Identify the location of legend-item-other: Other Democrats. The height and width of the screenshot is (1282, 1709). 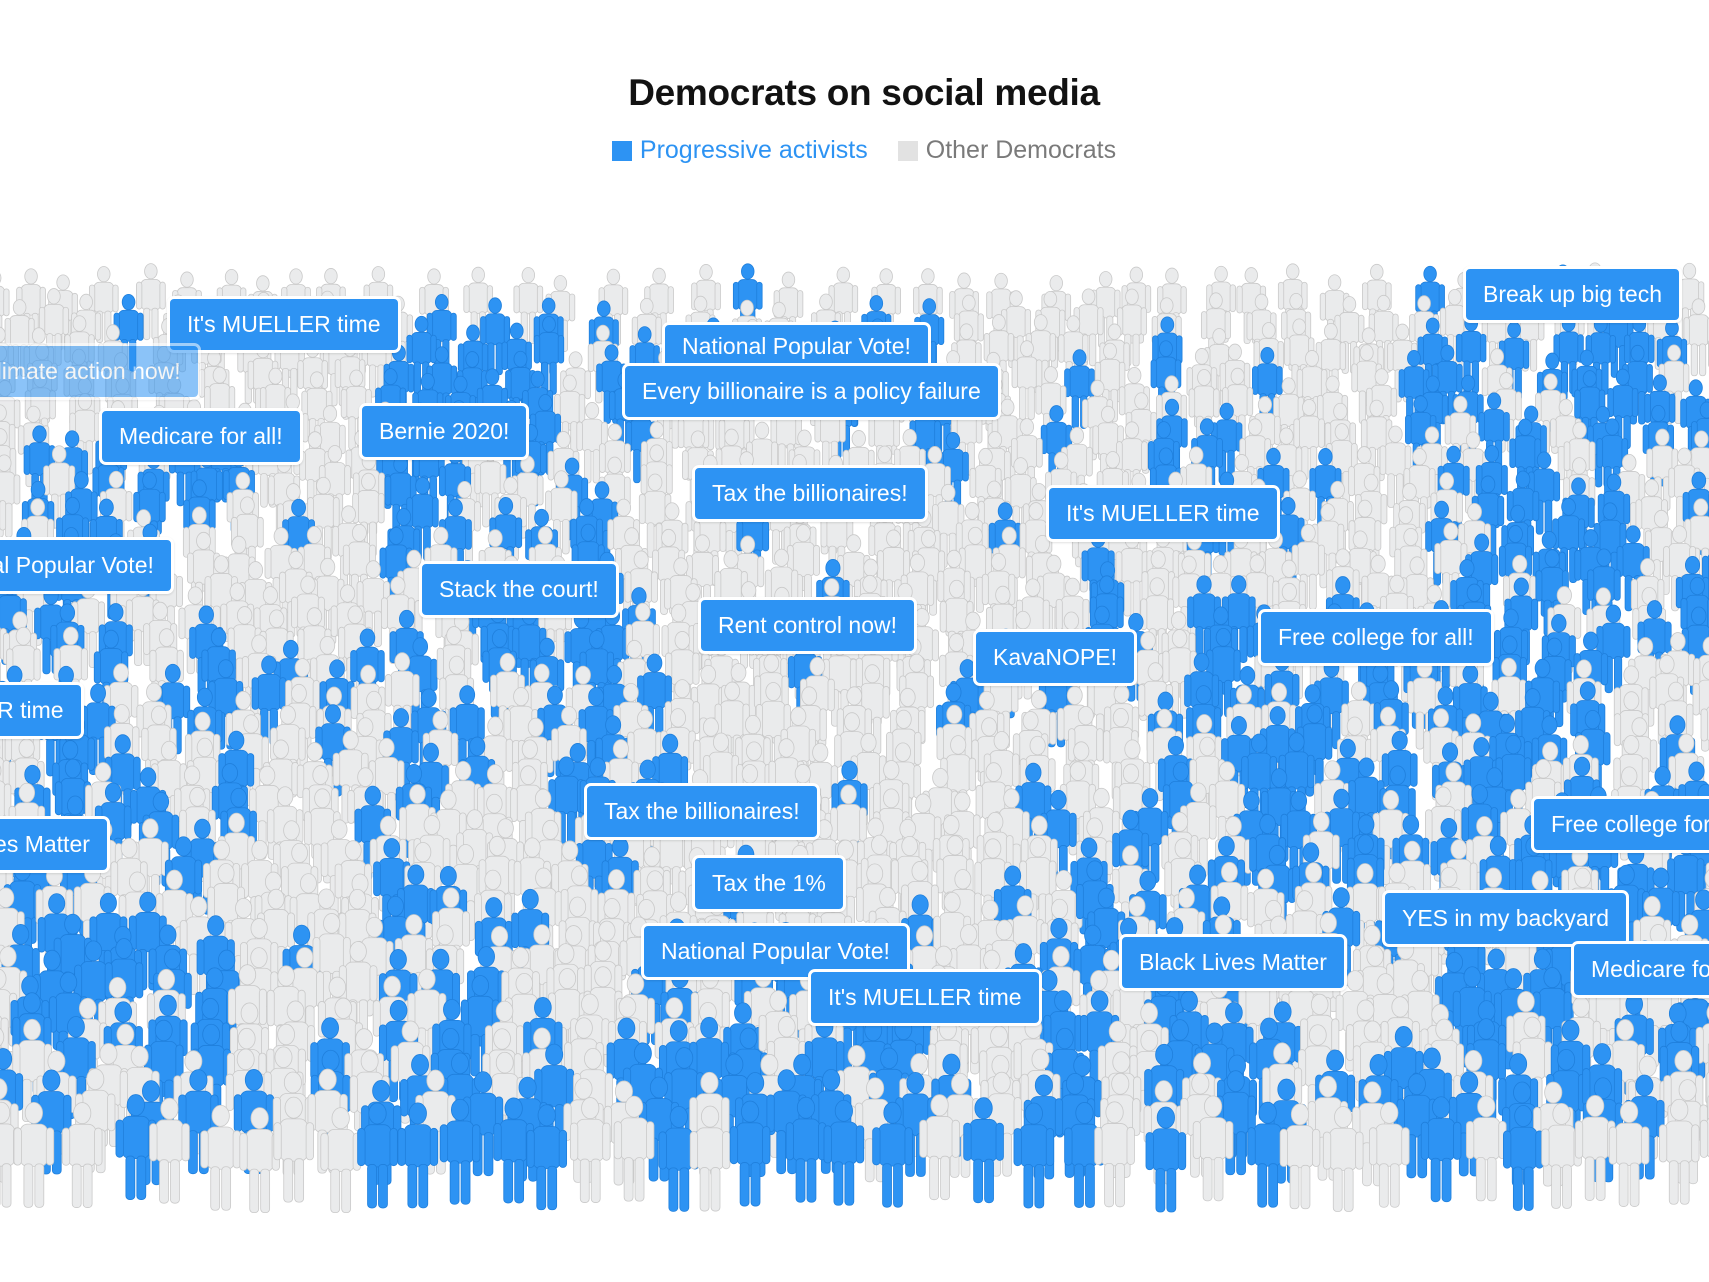
(1007, 150).